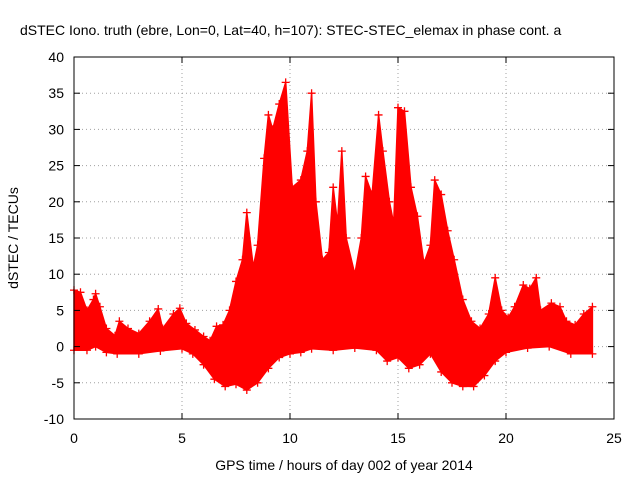 This screenshot has width=640, height=480. What do you see at coordinates (56, 202) in the screenshot?
I see `y-tick-label: 20` at bounding box center [56, 202].